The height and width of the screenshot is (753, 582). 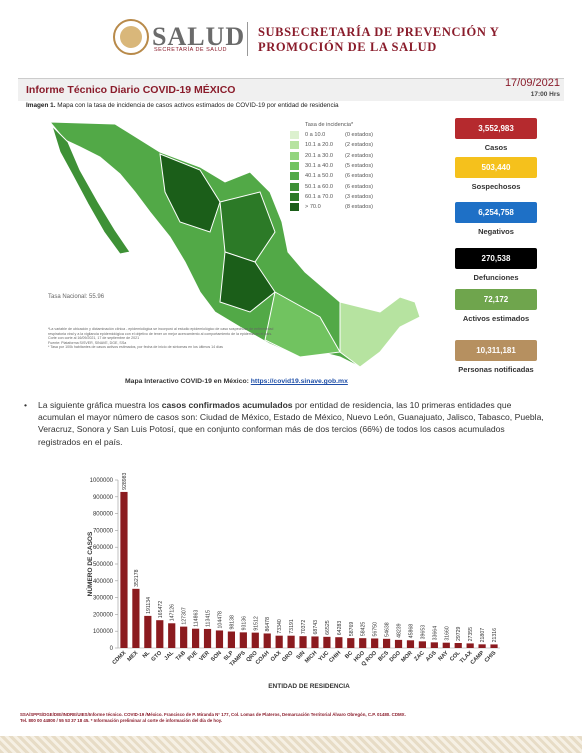 I want to click on x-tick-label: NL, so click(x=147, y=655).